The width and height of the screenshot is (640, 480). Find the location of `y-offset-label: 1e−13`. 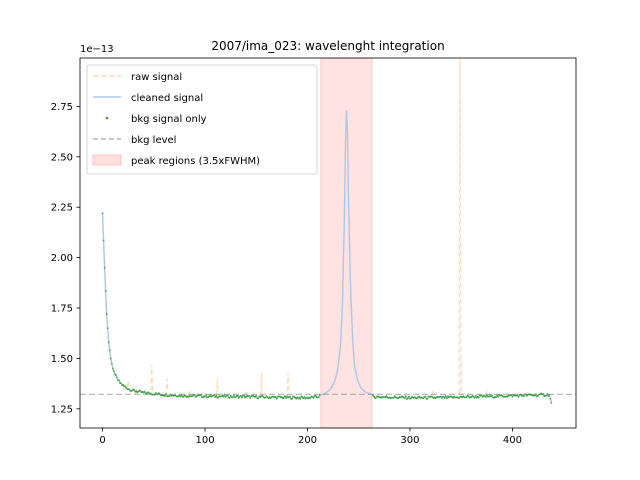

y-offset-label: 1e−13 is located at coordinates (97, 49).